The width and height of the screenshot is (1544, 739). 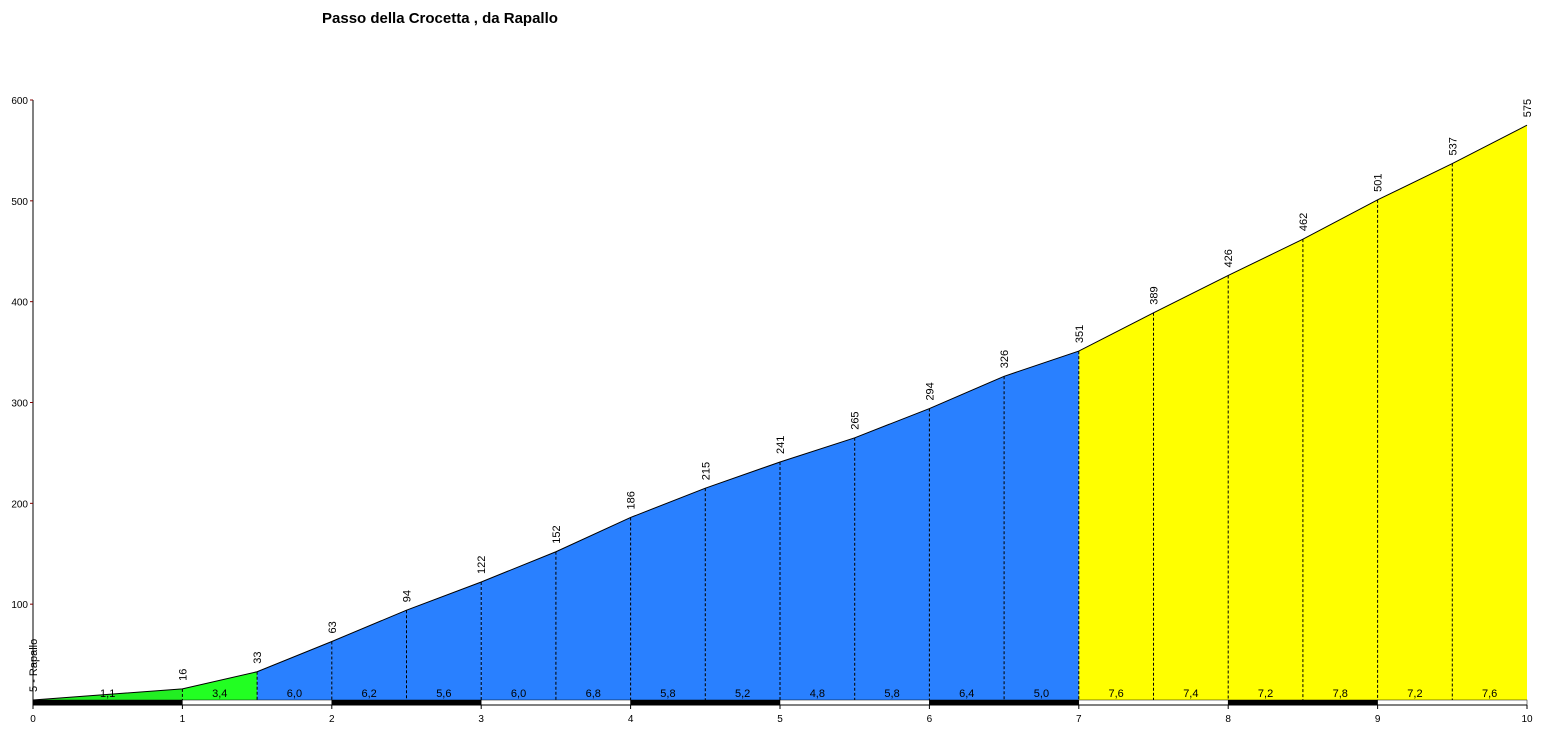 I want to click on elevation-label: 575, so click(x=1528, y=108).